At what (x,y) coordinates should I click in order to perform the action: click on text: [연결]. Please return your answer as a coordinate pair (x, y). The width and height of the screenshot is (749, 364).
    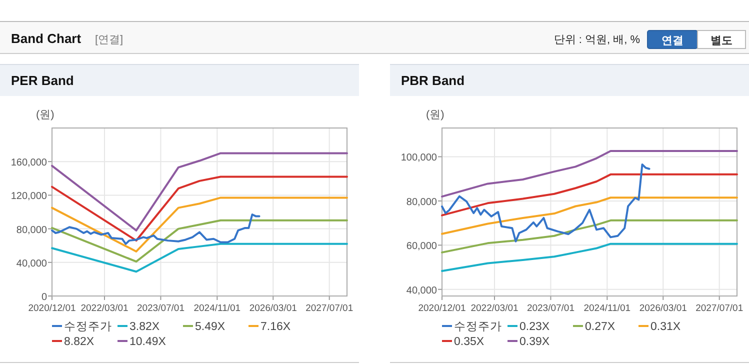
    Looking at the image, I should click on (109, 40).